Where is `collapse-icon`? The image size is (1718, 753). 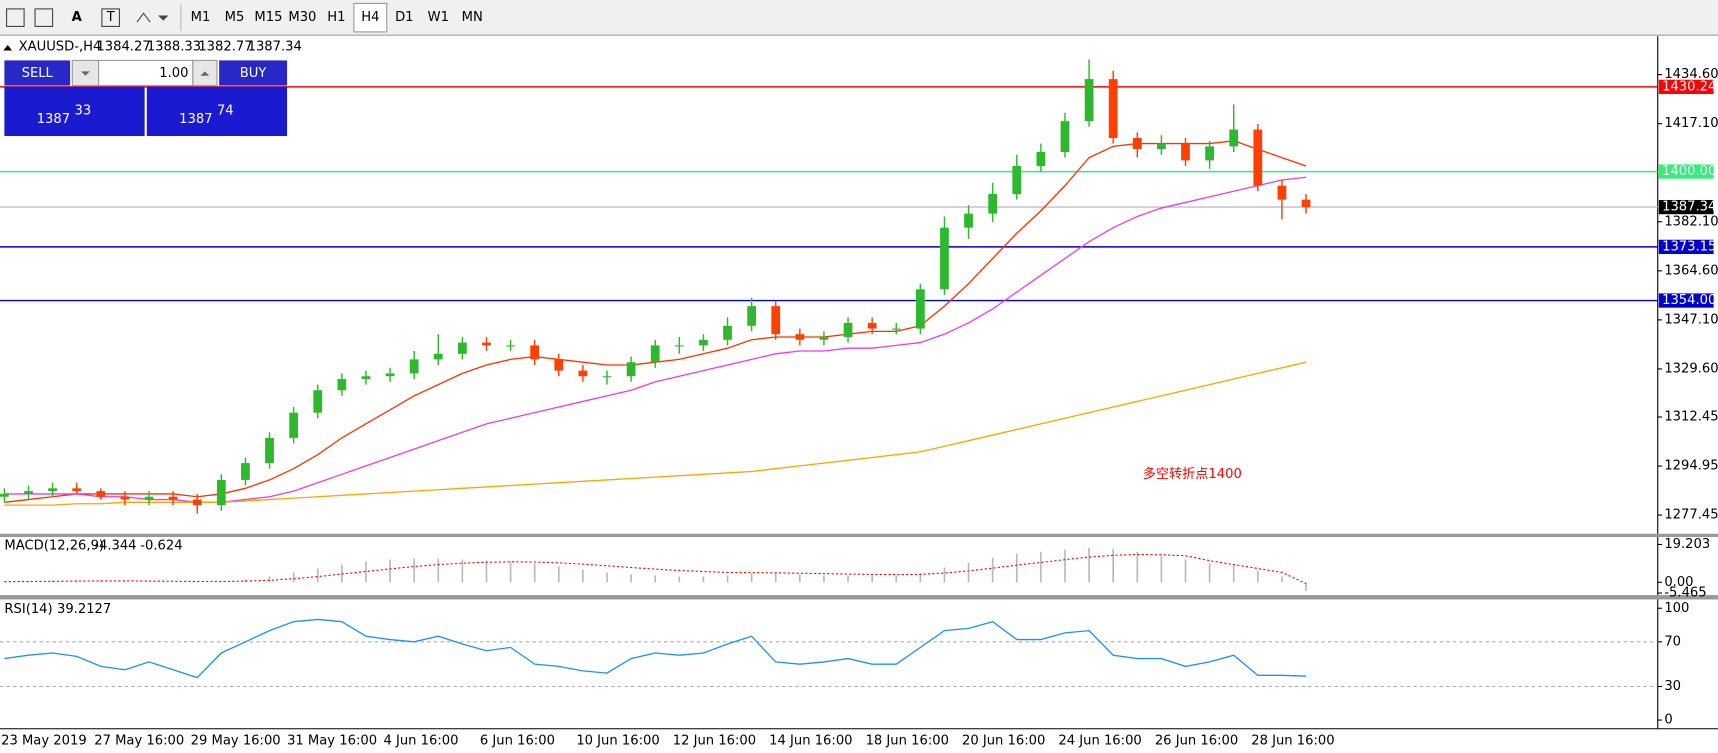
collapse-icon is located at coordinates (8, 48).